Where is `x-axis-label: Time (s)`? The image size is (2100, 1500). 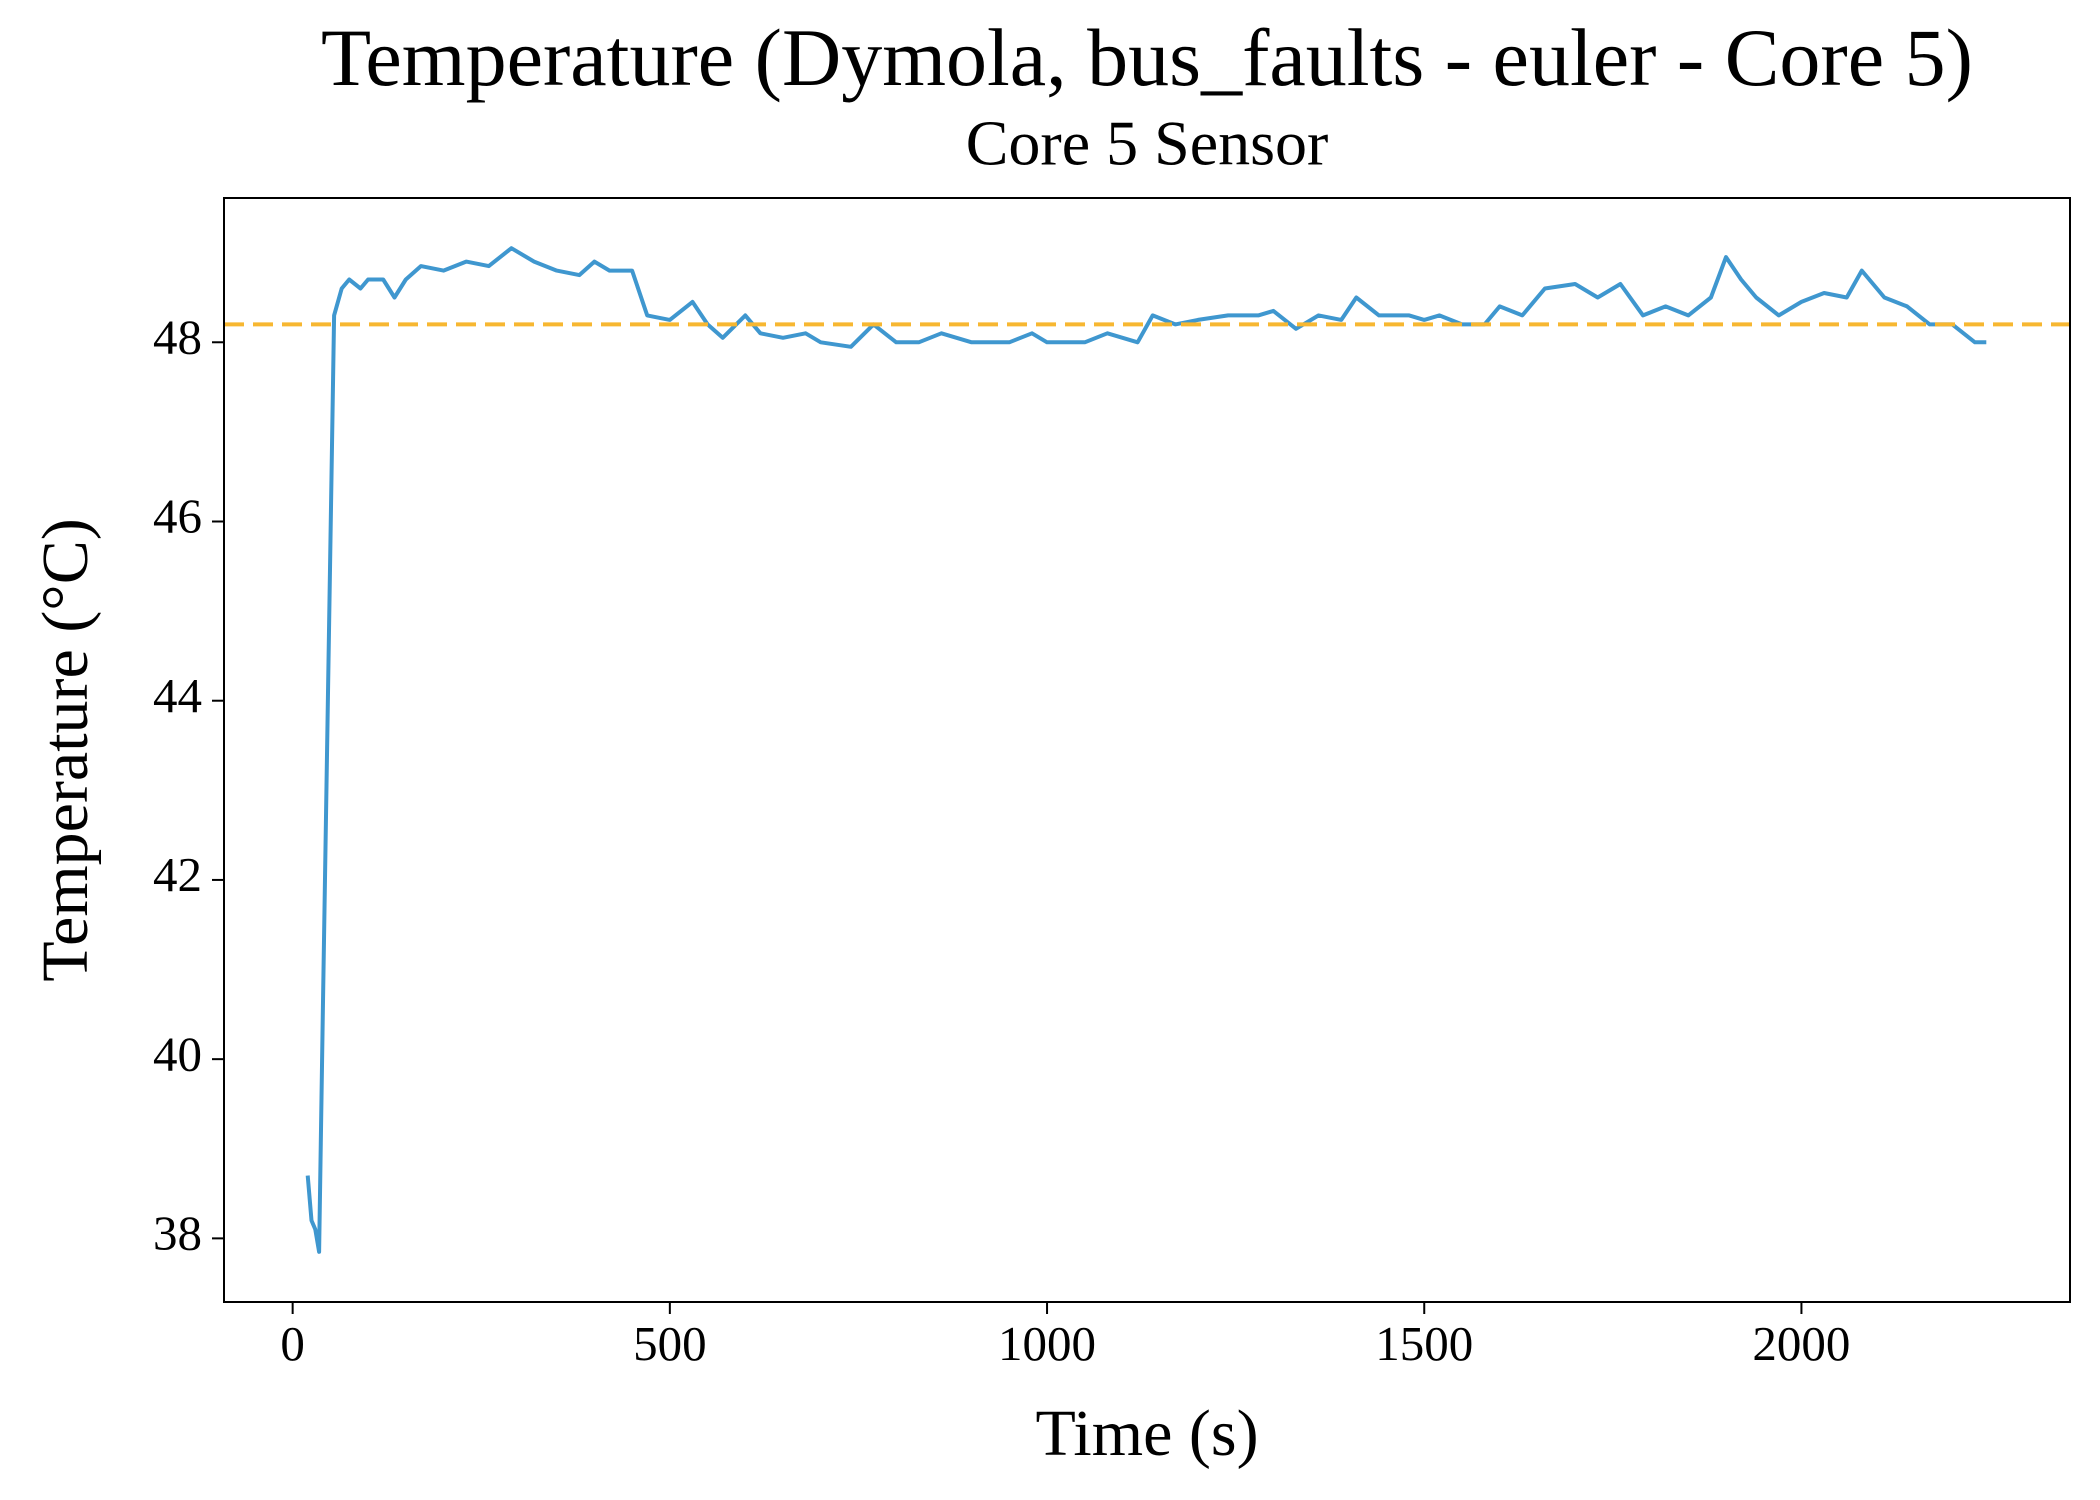
x-axis-label: Time (s) is located at coordinates (1146, 1433).